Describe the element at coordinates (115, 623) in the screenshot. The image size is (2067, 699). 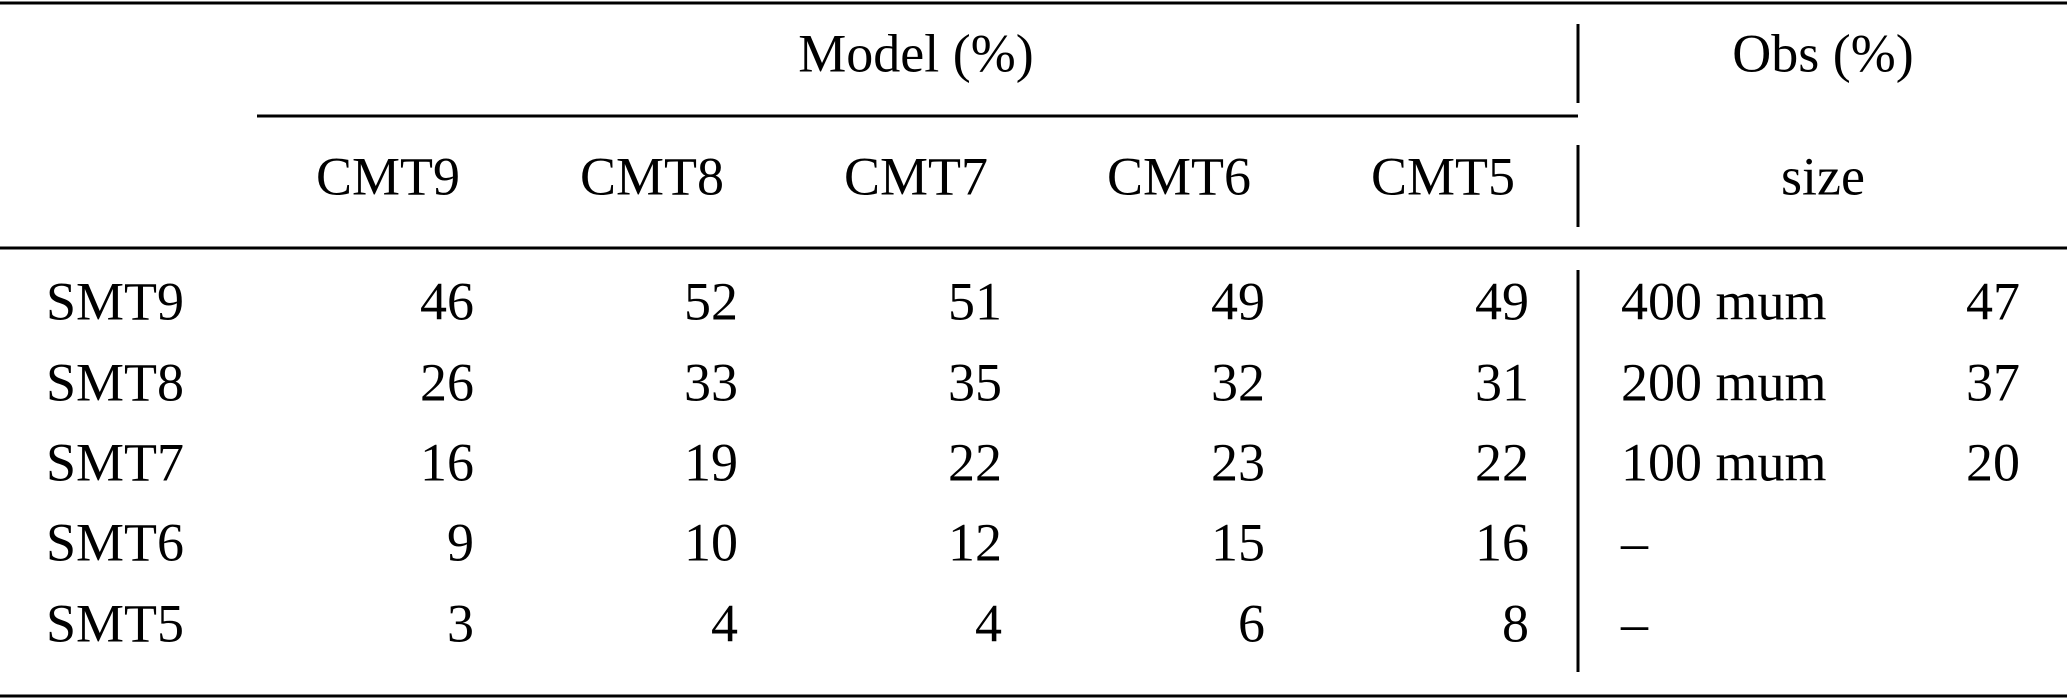
I see `row-label: SMT5` at that location.